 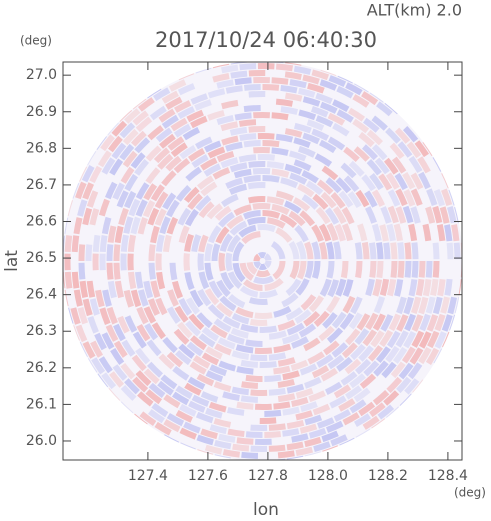 What do you see at coordinates (41, 185) in the screenshot?
I see `y-tick-label: 26.7` at bounding box center [41, 185].